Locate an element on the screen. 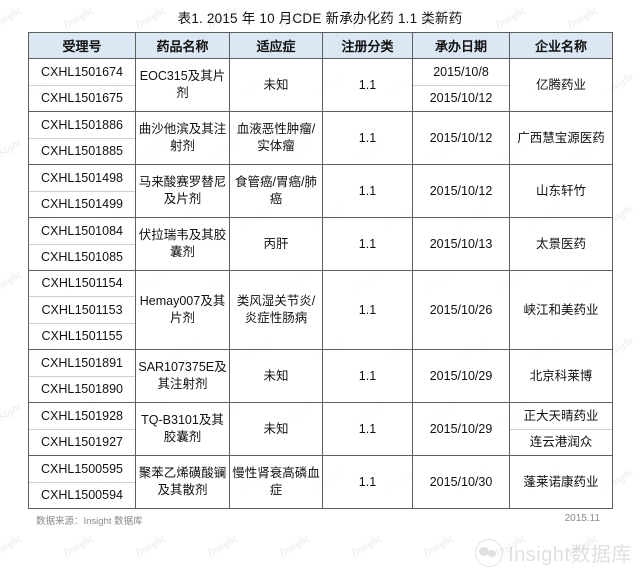 The height and width of the screenshot is (576, 640). cell-company-text: 蓬莱诺康药业 is located at coordinates (561, 481).